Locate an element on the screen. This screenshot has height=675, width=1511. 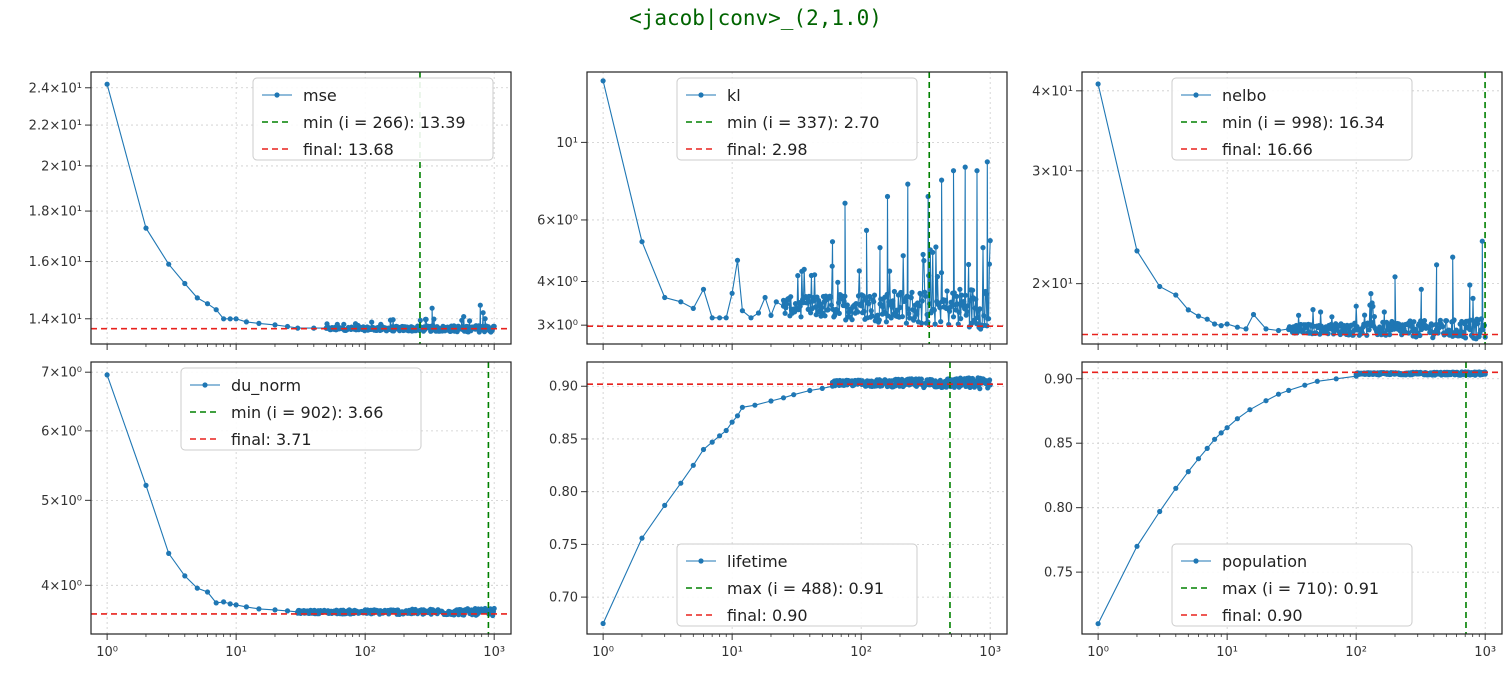
legend-label-series: population is located at coordinates (1264, 561).